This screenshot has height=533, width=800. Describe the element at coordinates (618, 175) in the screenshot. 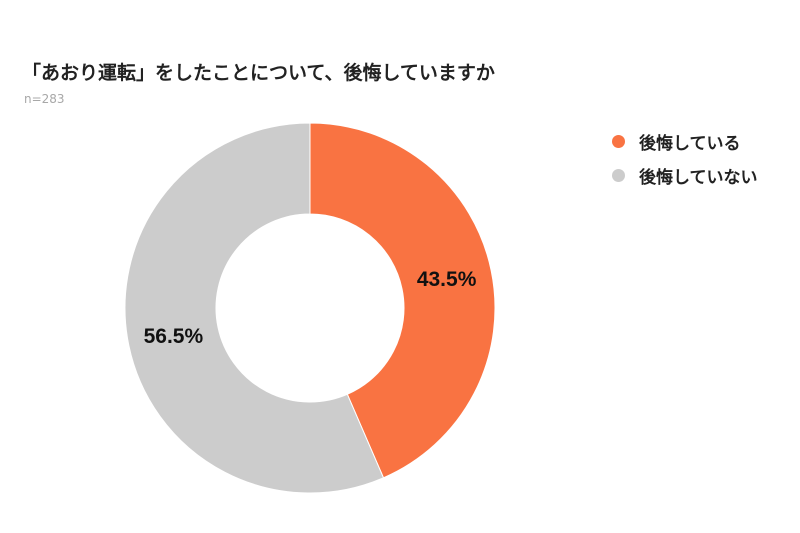

I see `legend-swatch-no-regret` at that location.